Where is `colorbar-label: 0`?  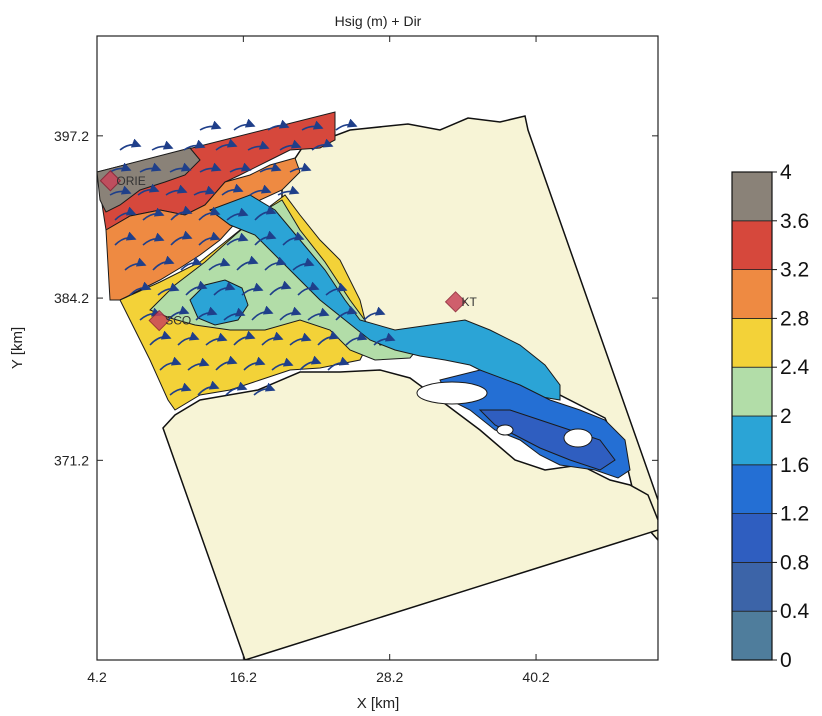
colorbar-label: 0 is located at coordinates (786, 660).